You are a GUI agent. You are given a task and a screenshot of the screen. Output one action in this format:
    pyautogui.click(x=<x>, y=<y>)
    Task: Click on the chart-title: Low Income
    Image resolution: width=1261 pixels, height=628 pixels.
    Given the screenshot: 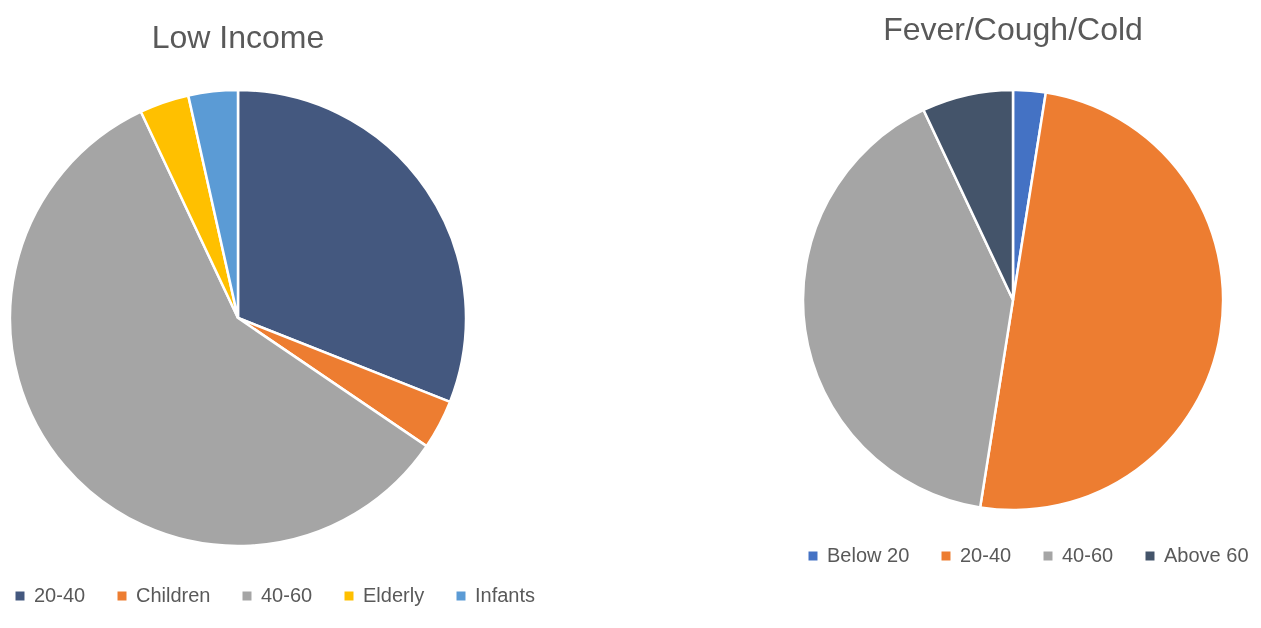 What is the action you would take?
    pyautogui.click(x=238, y=37)
    